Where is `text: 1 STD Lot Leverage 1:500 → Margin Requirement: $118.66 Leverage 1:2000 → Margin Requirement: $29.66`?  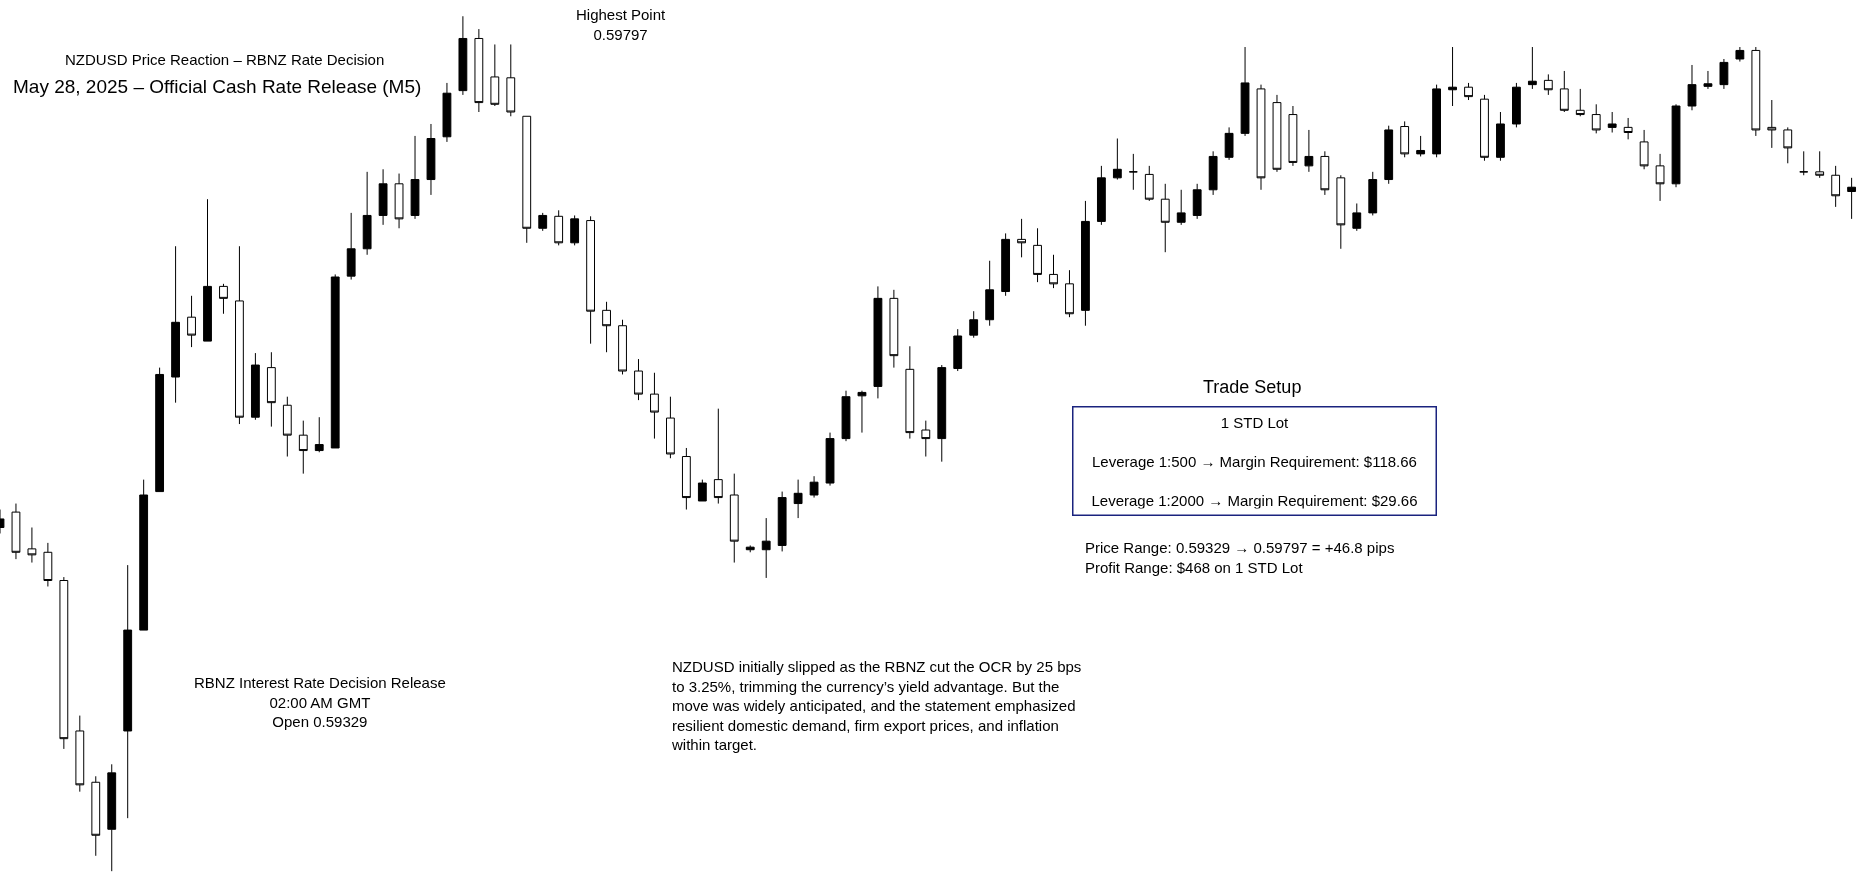
text: 1 STD Lot Leverage 1:500 → Margin Requirement: $118.66 Leverage 1:2000 → Margin Requirement: $29.66 is located at coordinates (1254, 461).